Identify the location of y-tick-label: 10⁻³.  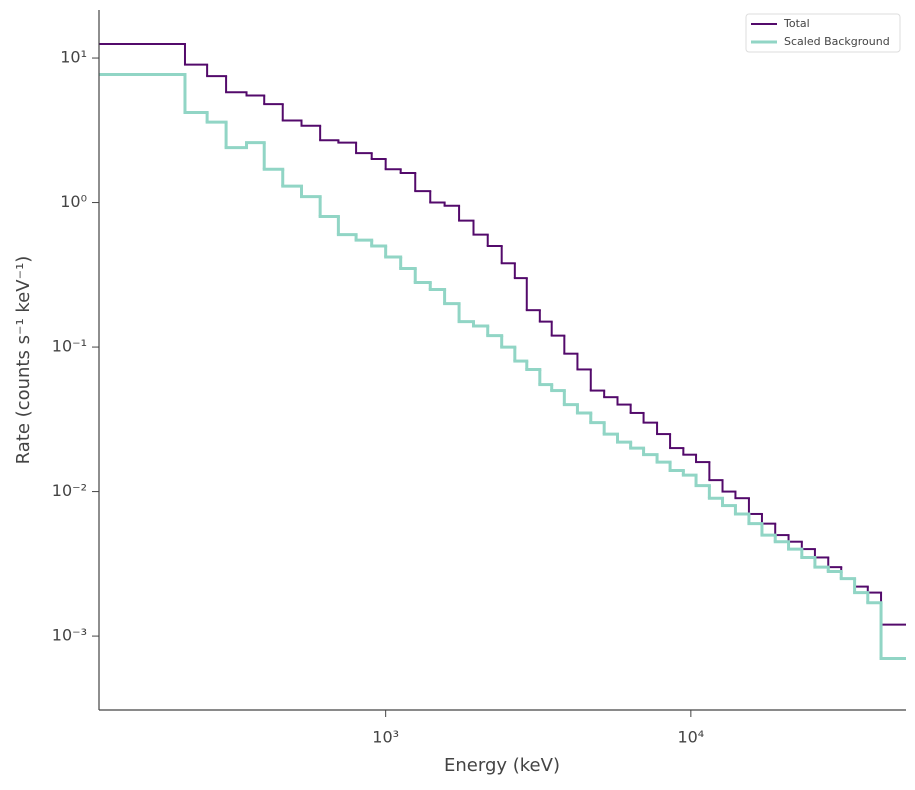
(69, 635).